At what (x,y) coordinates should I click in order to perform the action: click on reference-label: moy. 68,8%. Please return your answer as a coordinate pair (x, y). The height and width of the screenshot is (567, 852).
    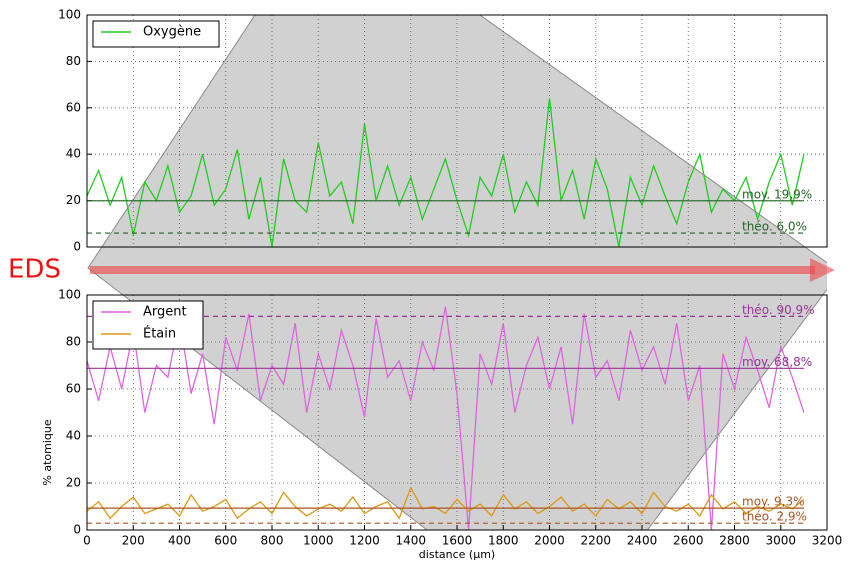
    Looking at the image, I should click on (777, 362).